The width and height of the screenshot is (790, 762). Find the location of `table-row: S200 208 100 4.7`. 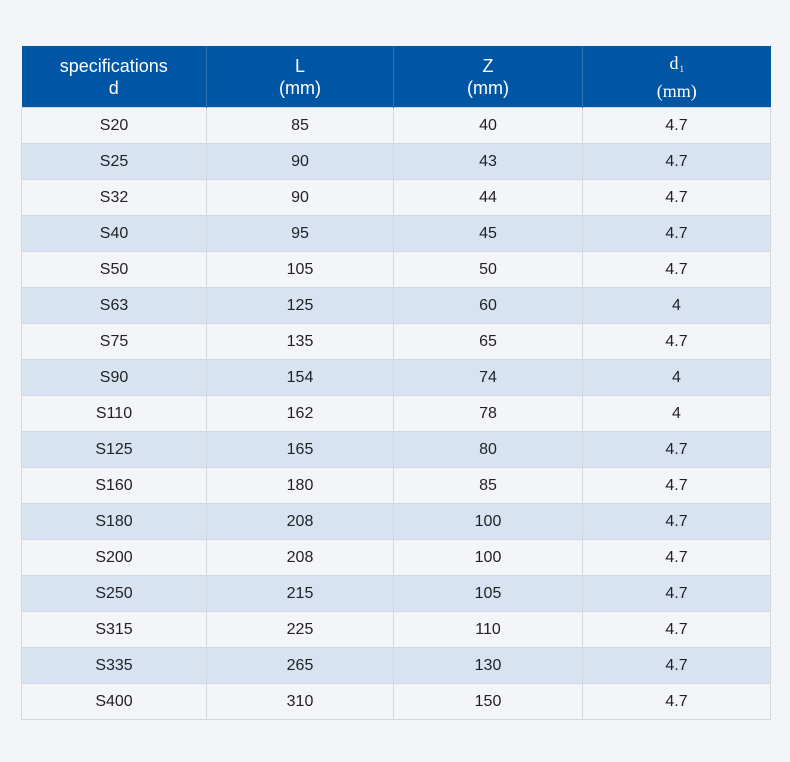

table-row: S200 208 100 4.7 is located at coordinates (396, 557).